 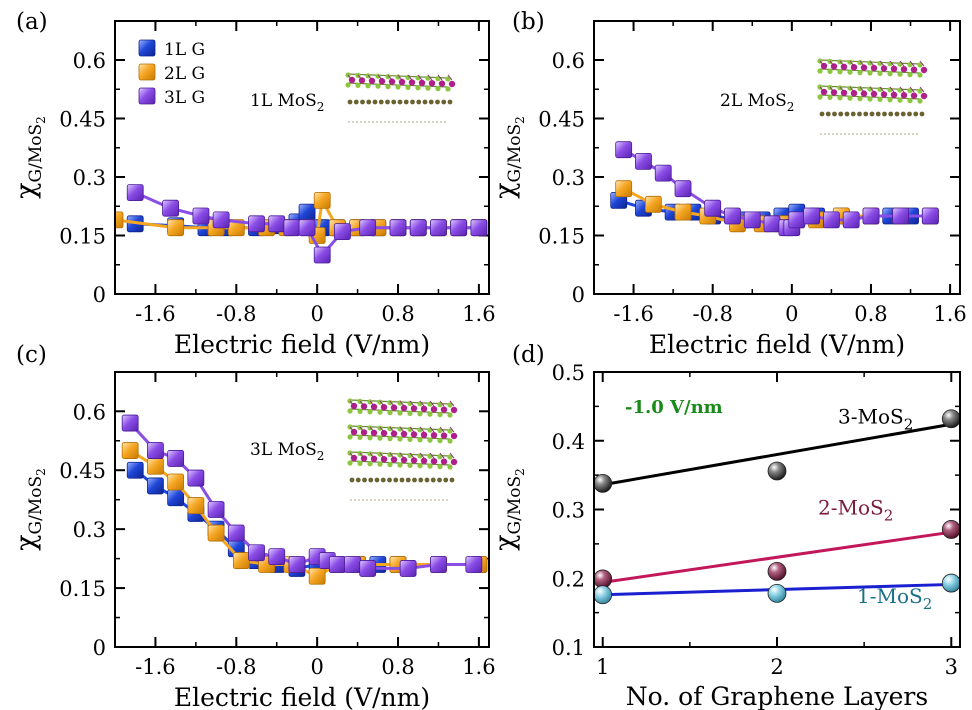 I want to click on series-3lg, so click(x=302, y=495).